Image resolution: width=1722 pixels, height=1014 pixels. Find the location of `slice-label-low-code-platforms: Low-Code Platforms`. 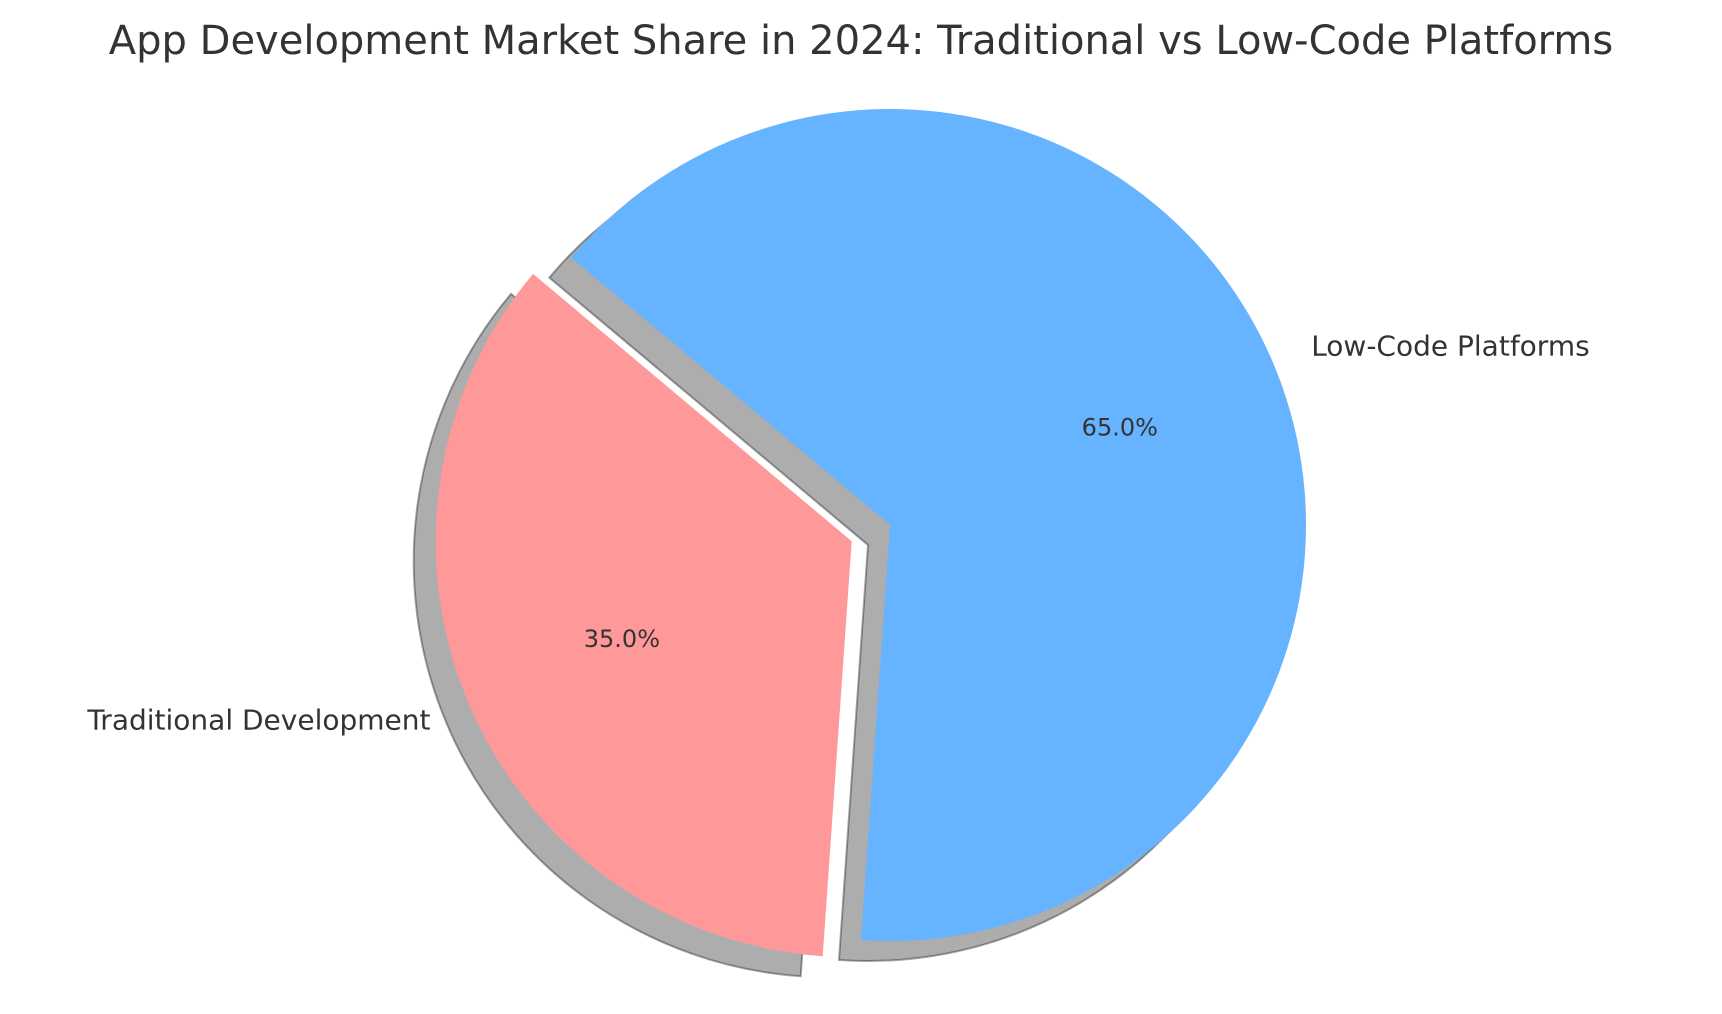

slice-label-low-code-platforms: Low-Code Platforms is located at coordinates (1450, 346).